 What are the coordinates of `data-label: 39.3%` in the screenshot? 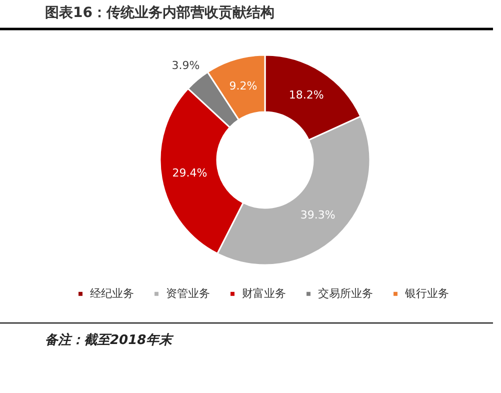 It's located at (318, 215).